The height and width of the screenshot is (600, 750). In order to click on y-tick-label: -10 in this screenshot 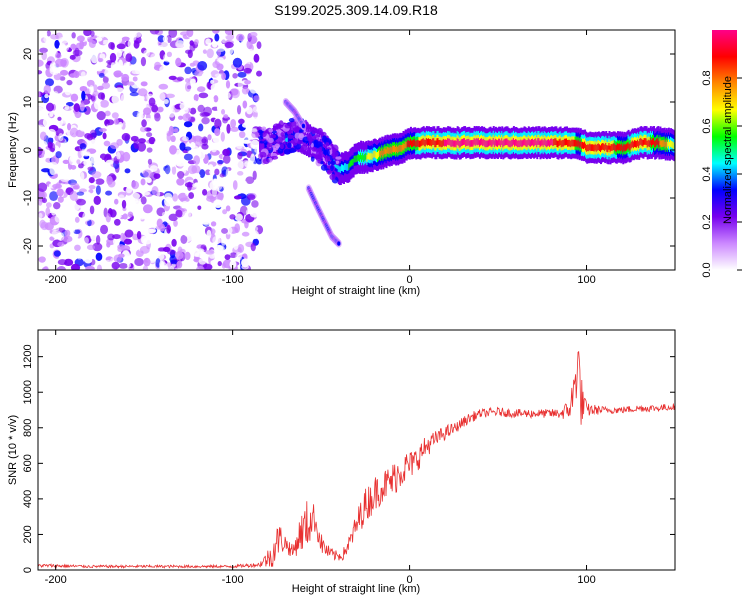, I will do `click(28, 198)`.